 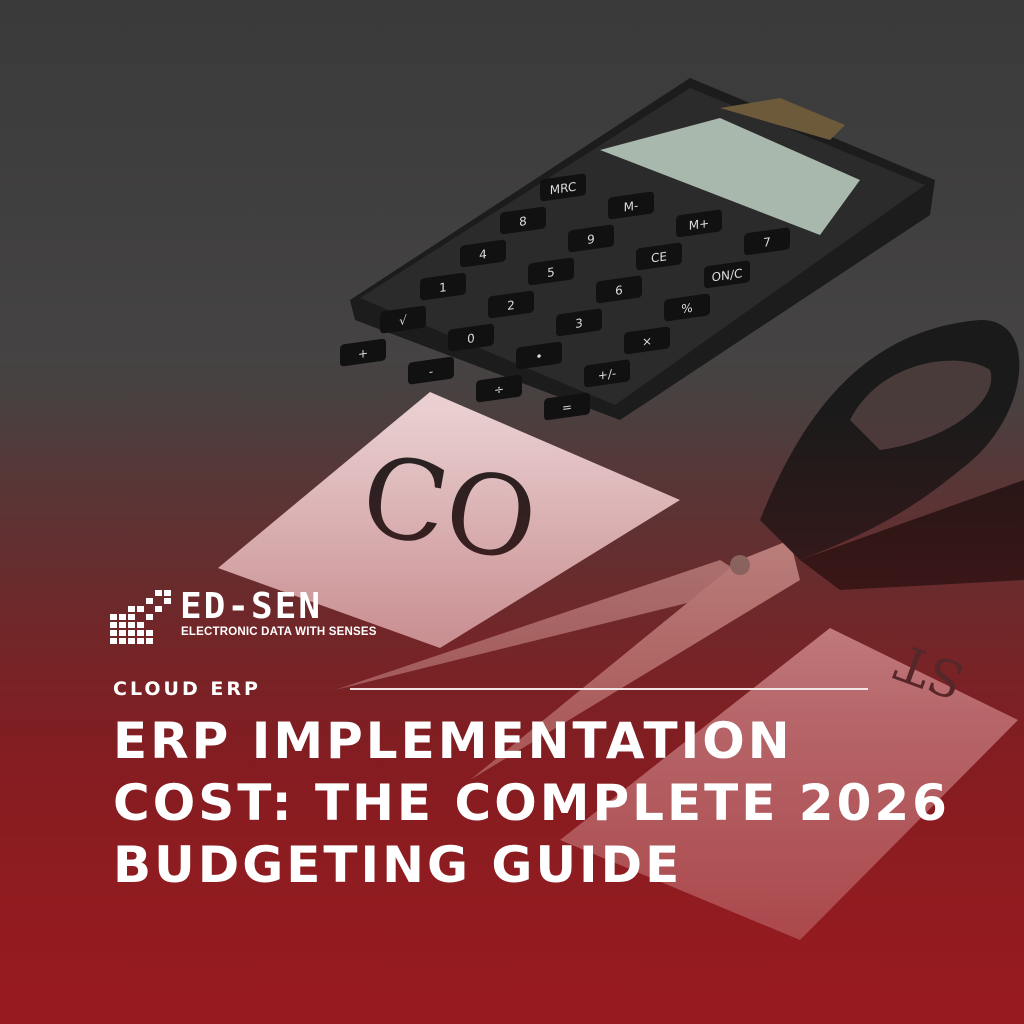 What do you see at coordinates (251, 606) in the screenshot?
I see `brand-name: ED-SEN` at bounding box center [251, 606].